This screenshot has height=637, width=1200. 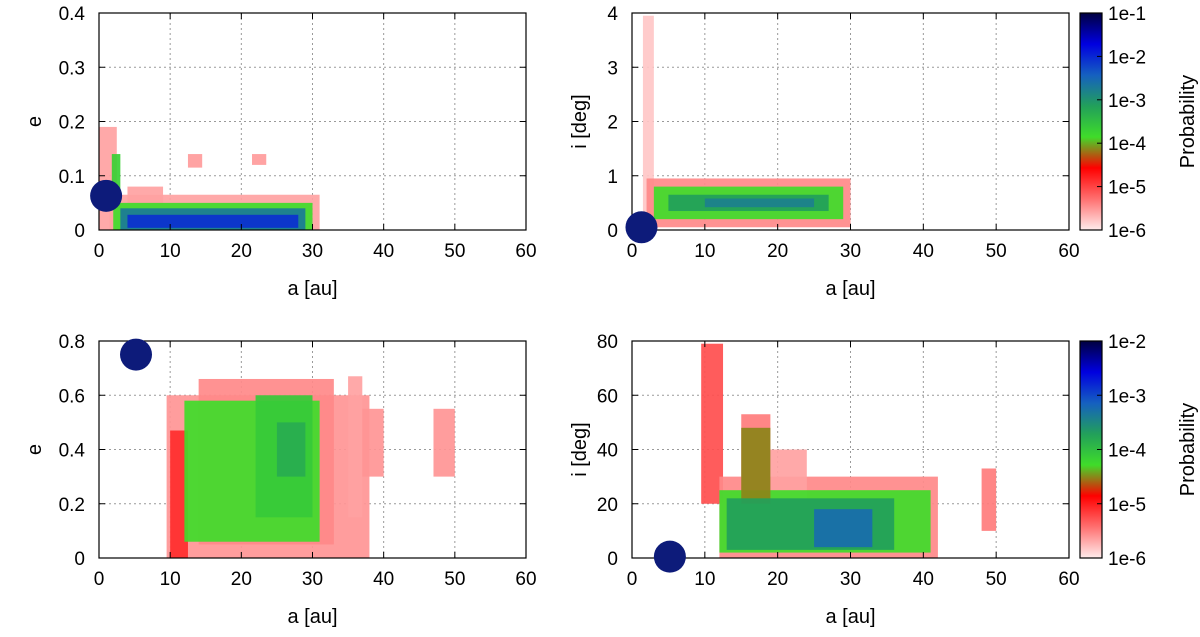 What do you see at coordinates (607, 342) in the screenshot?
I see `y-tick-label: 80` at bounding box center [607, 342].